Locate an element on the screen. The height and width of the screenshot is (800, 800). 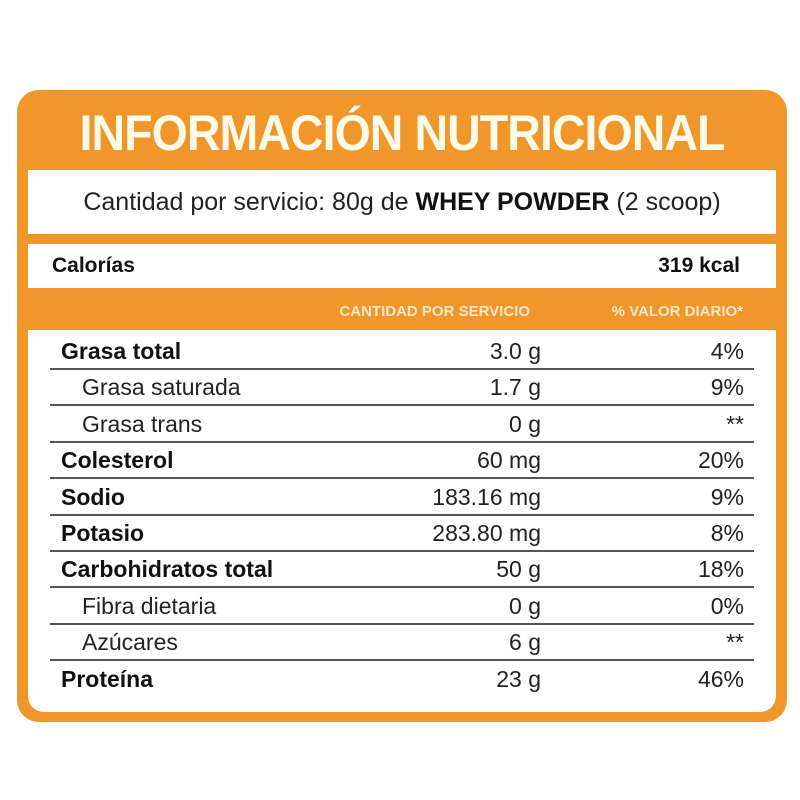
serving-prefix: Cantidad por servicio: 80g de is located at coordinates (249, 202).